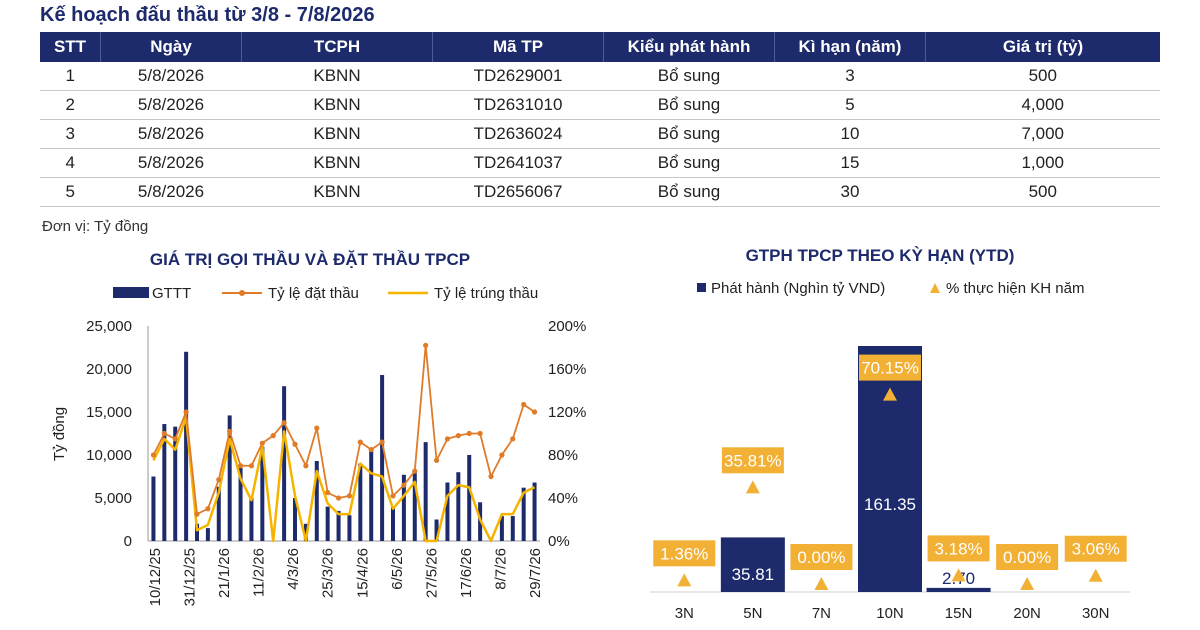 This screenshot has width=1200, height=630. Describe the element at coordinates (559, 541) in the screenshot. I see `y2-tick-label: 0%` at that location.